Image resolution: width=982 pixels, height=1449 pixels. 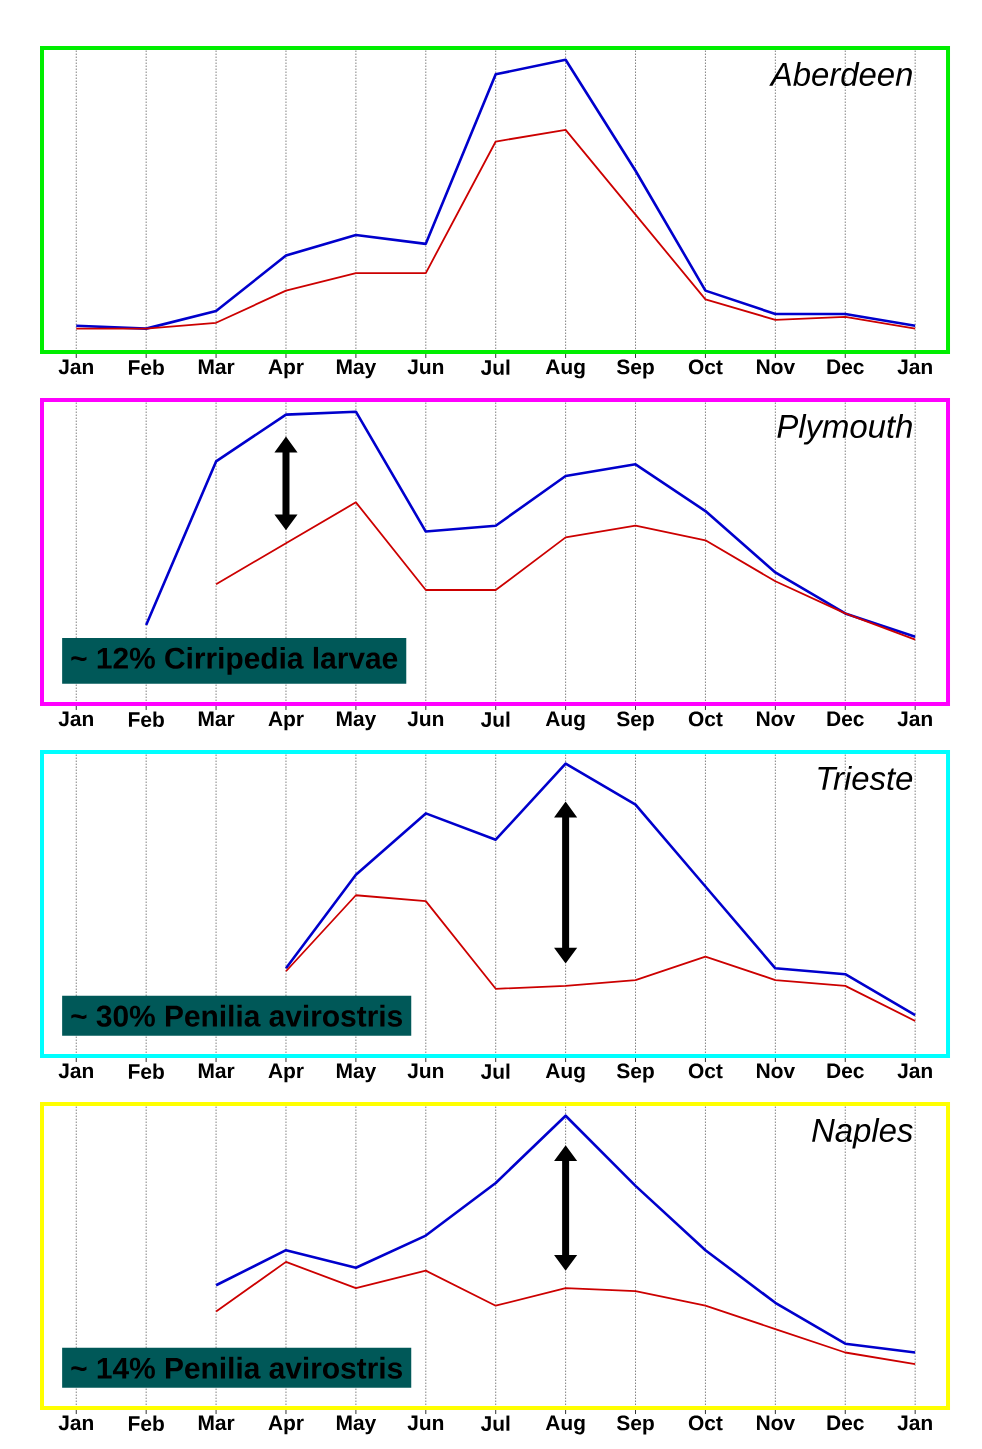 What do you see at coordinates (840, 74) in the screenshot?
I see `chart-title: Aberdeen` at bounding box center [840, 74].